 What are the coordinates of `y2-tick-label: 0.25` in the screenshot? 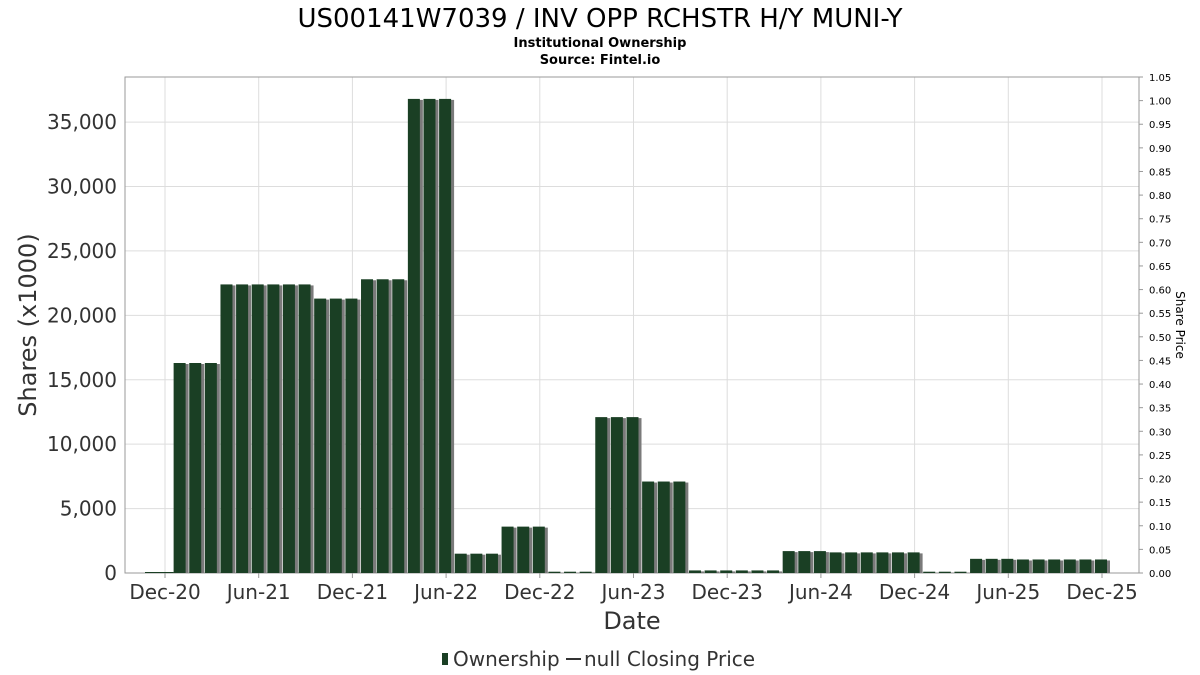 It's located at (1160, 456).